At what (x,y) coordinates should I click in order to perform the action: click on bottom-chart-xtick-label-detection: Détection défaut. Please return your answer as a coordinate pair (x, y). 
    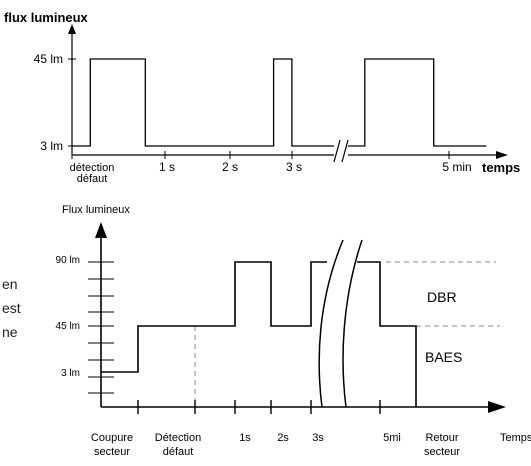
    Looking at the image, I should click on (178, 445).